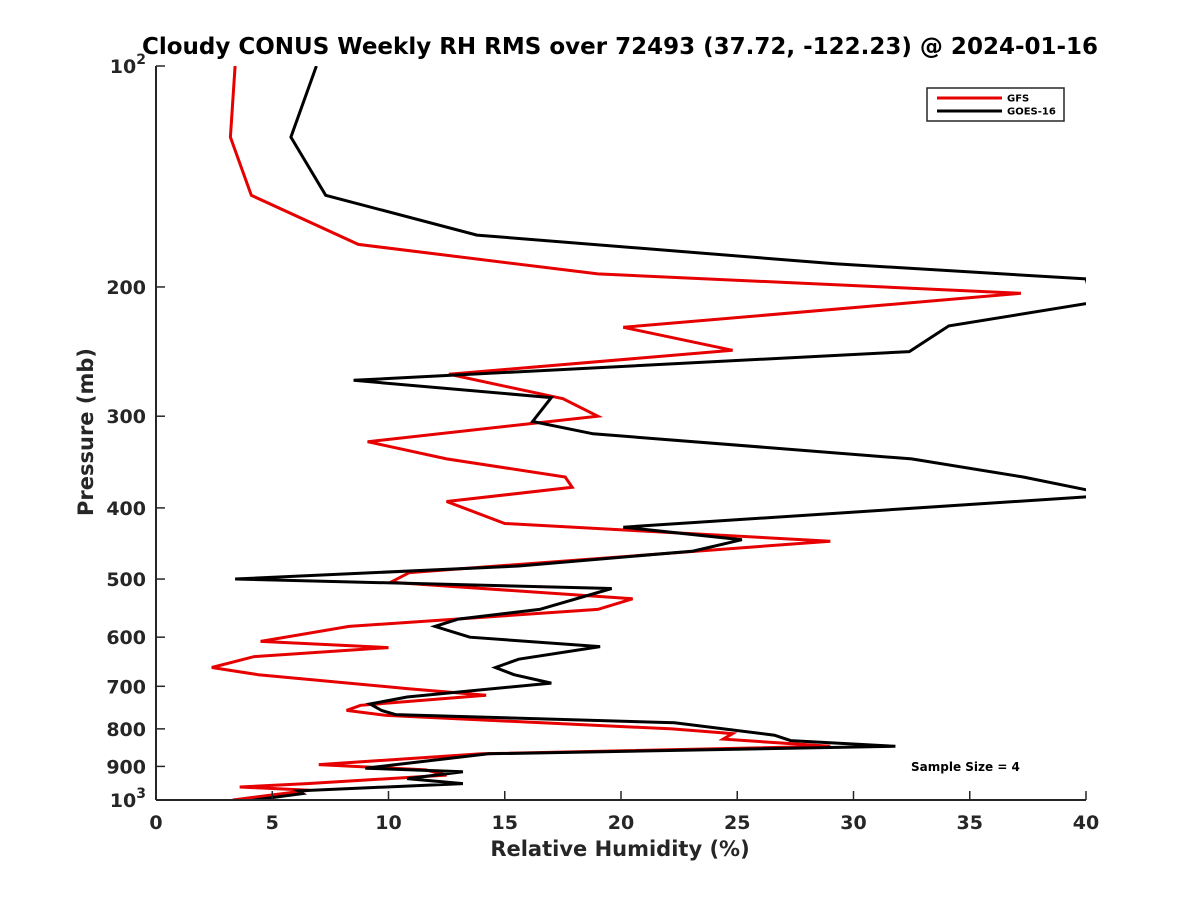 This screenshot has width=1200, height=900. I want to click on y-axis-label: Pressure (mb), so click(86, 432).